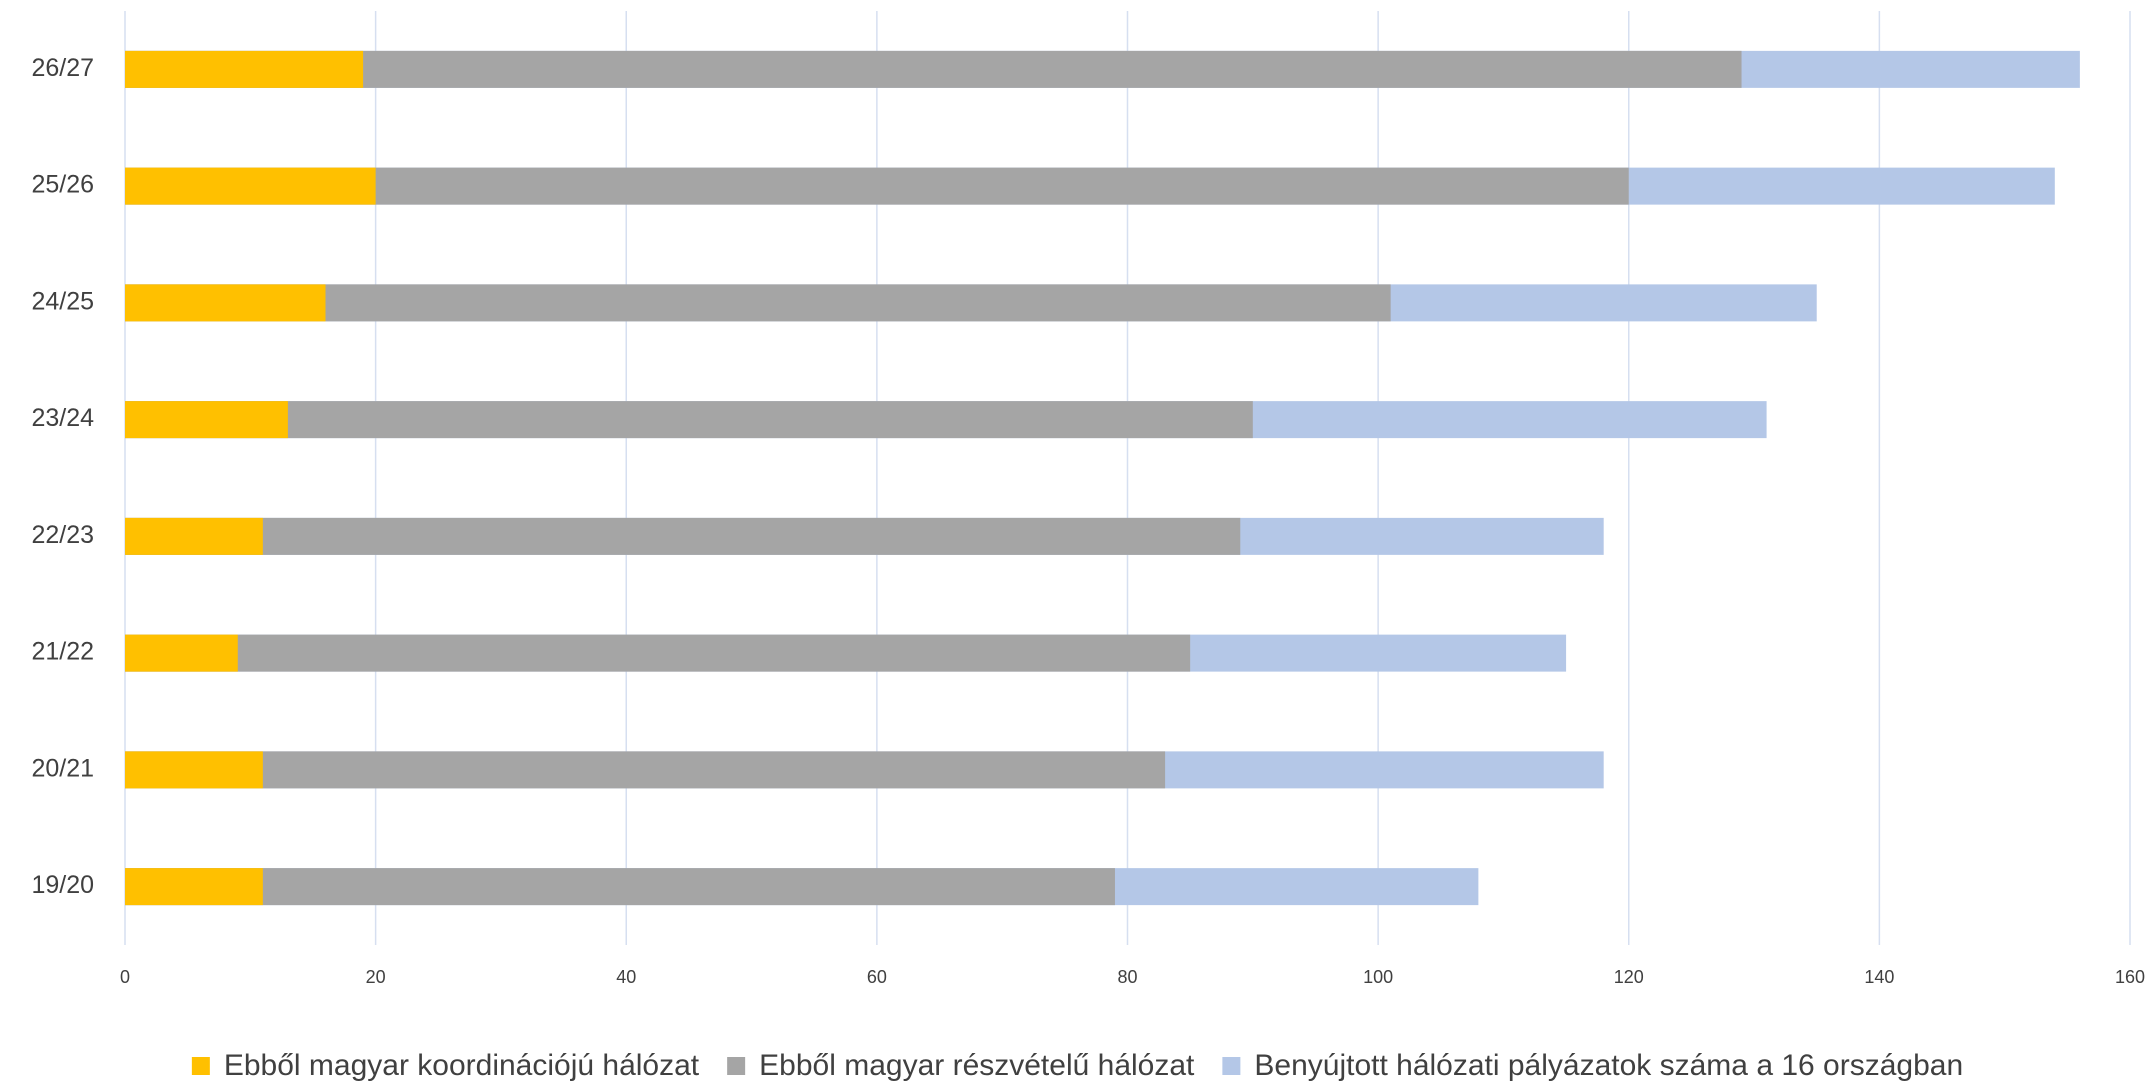 This screenshot has height=1086, width=2155. Describe the element at coordinates (62, 68) in the screenshot. I see `y-tick-label: 26/27` at that location.